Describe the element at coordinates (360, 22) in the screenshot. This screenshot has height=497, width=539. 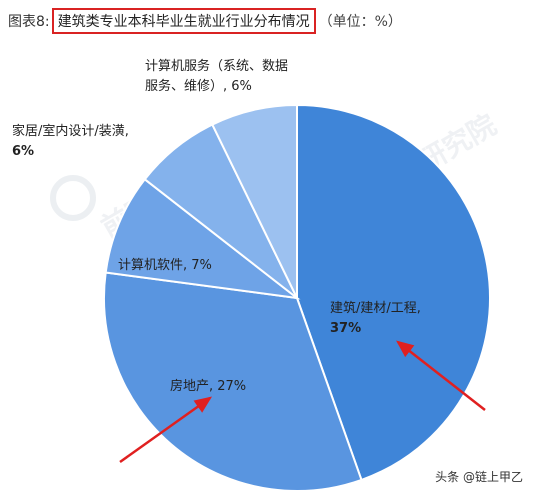
I see `title-unit: （单位：%）` at that location.